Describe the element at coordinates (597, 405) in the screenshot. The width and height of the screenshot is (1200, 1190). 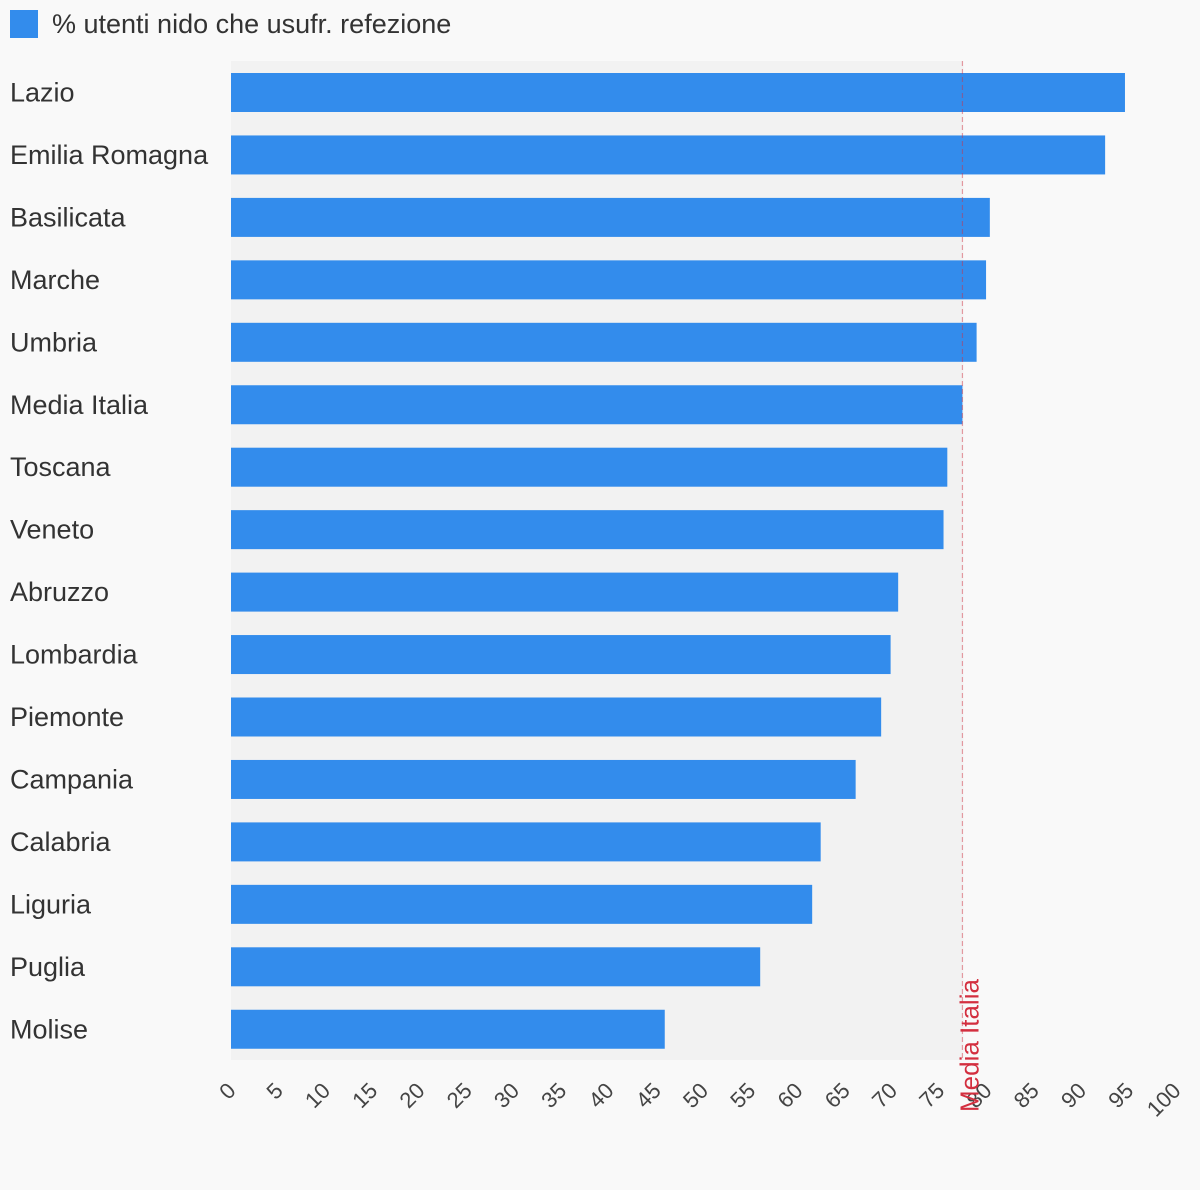
I see `bar-media-italia` at that location.